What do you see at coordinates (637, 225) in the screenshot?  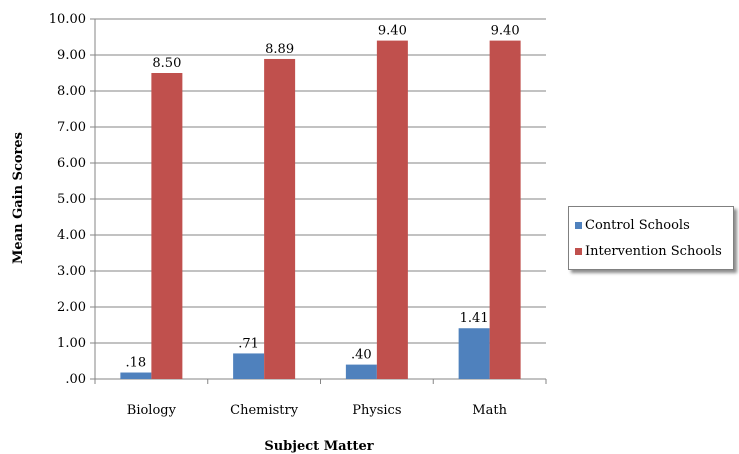 I see `legend-label-control: Control Schools` at bounding box center [637, 225].